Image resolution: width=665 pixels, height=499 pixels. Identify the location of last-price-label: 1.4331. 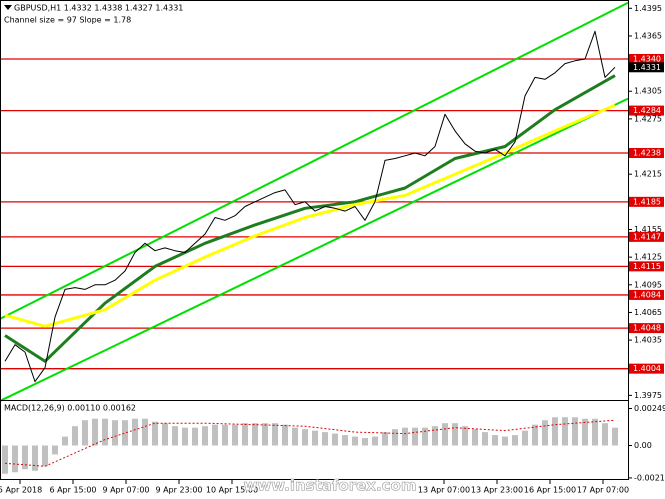
(647, 67).